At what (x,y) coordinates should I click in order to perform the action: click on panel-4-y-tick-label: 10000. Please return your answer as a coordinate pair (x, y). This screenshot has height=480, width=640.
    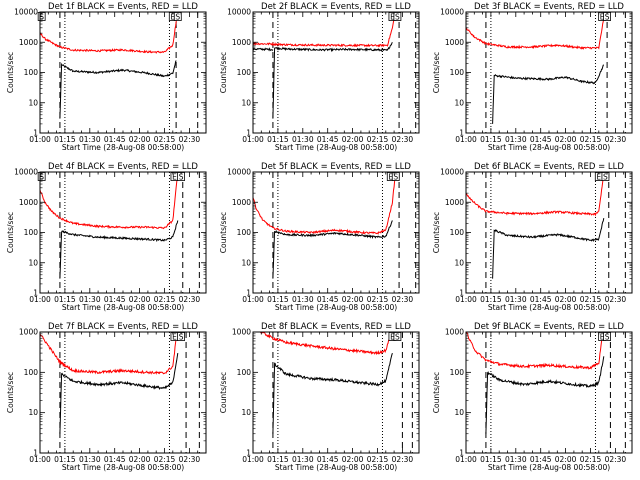
    Looking at the image, I should click on (26, 172).